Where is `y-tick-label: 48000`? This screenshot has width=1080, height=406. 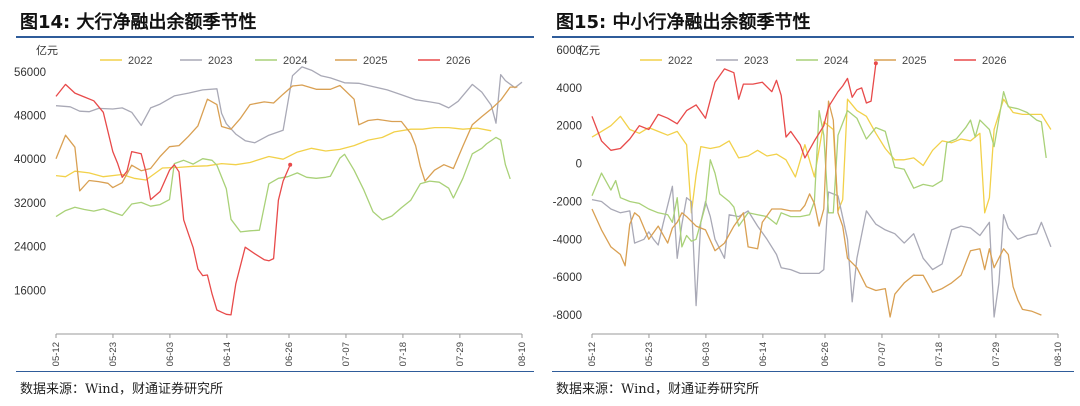 y-tick-label: 48000 is located at coordinates (30, 117).